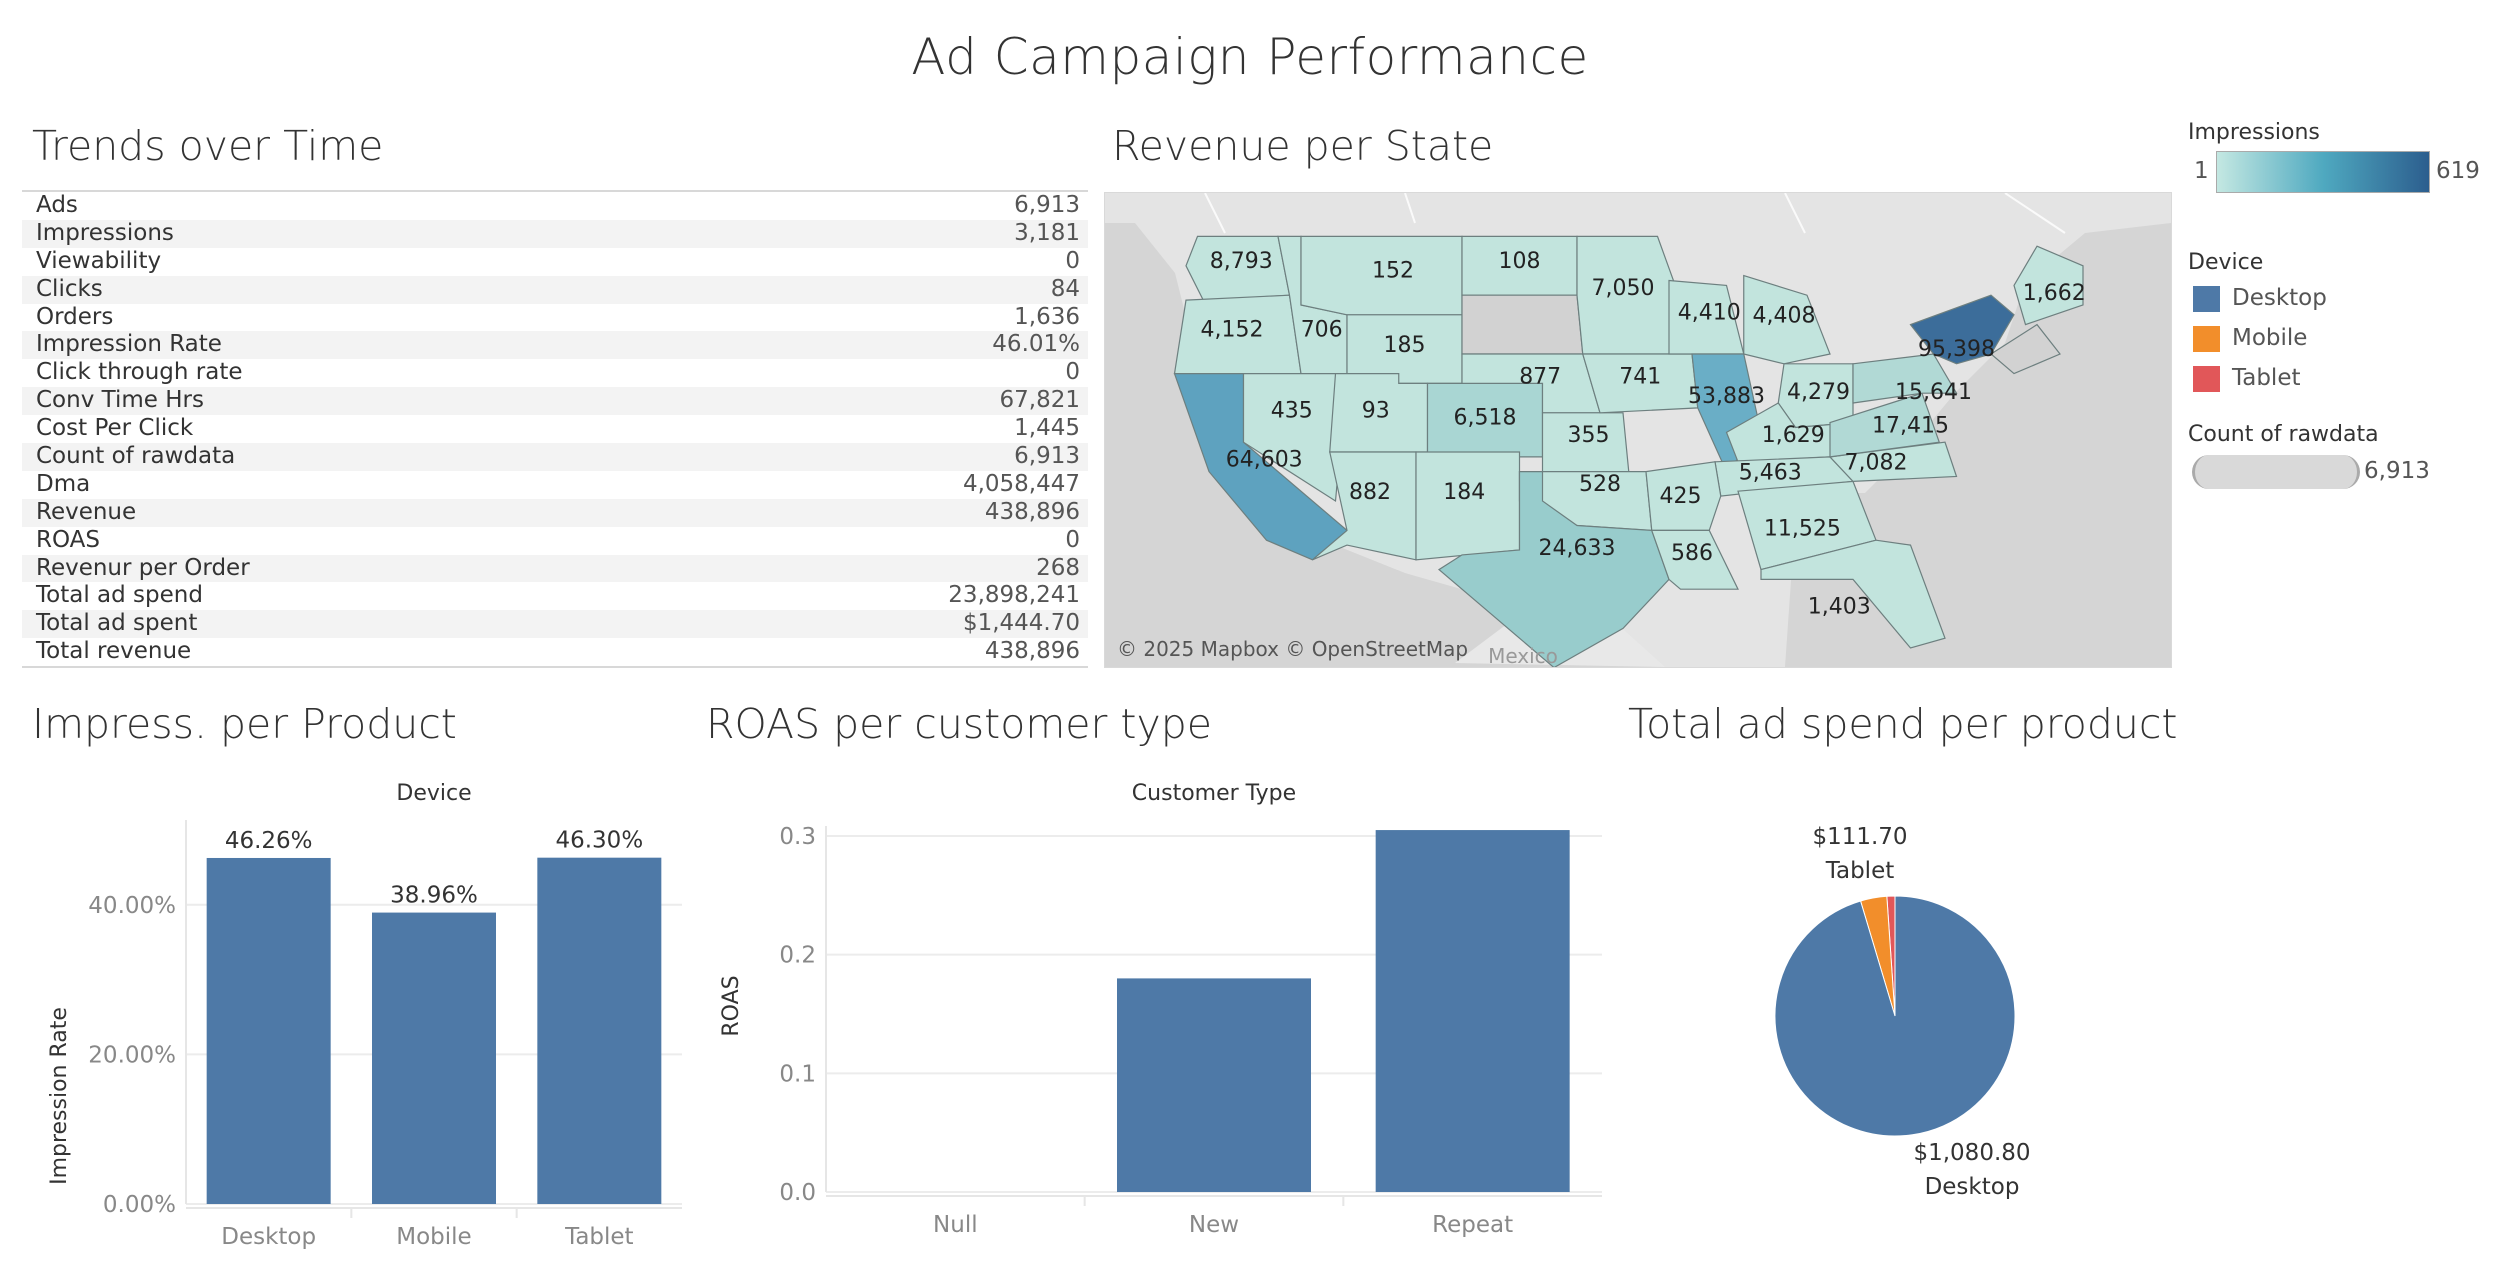 This screenshot has width=2500, height=1266. What do you see at coordinates (1600, 484) in the screenshot?
I see `state-value-label: 528` at bounding box center [1600, 484].